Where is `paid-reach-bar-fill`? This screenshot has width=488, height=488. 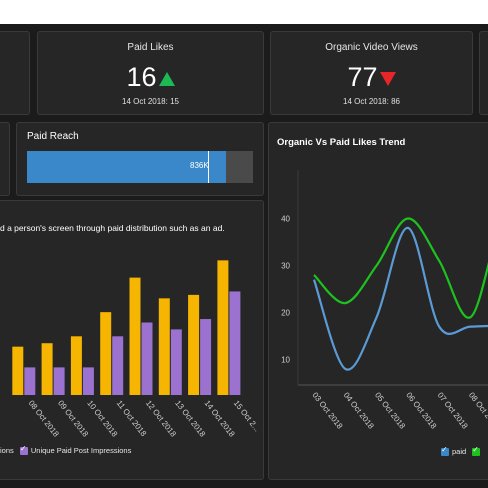
paid-reach-bar-fill is located at coordinates (126, 167).